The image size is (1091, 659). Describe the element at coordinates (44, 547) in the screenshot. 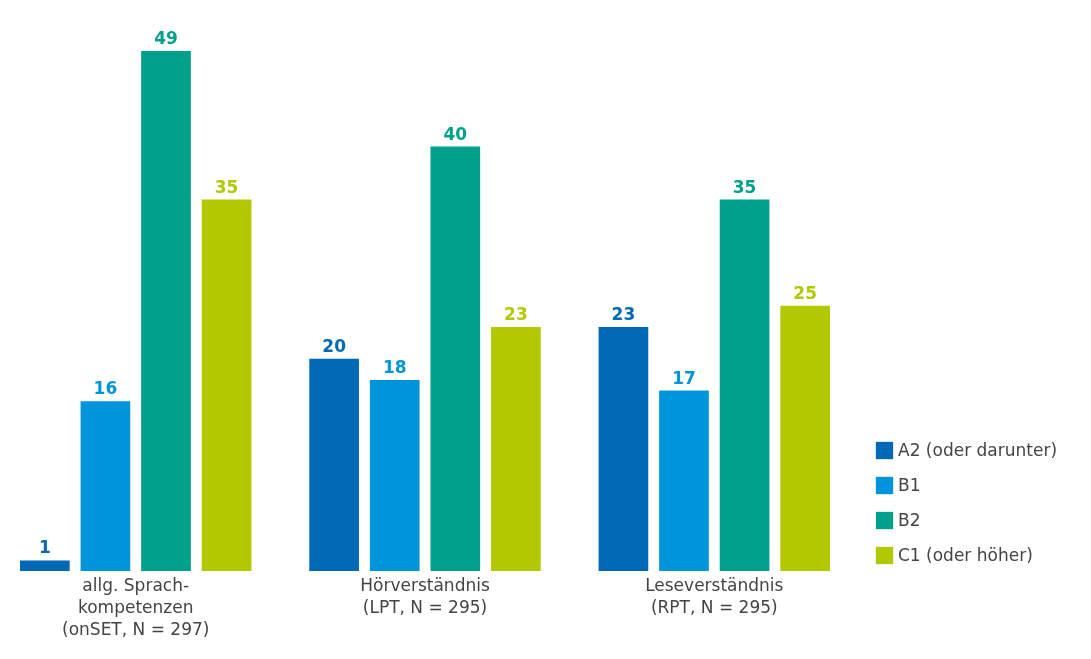

I see `data-label: 1` at that location.